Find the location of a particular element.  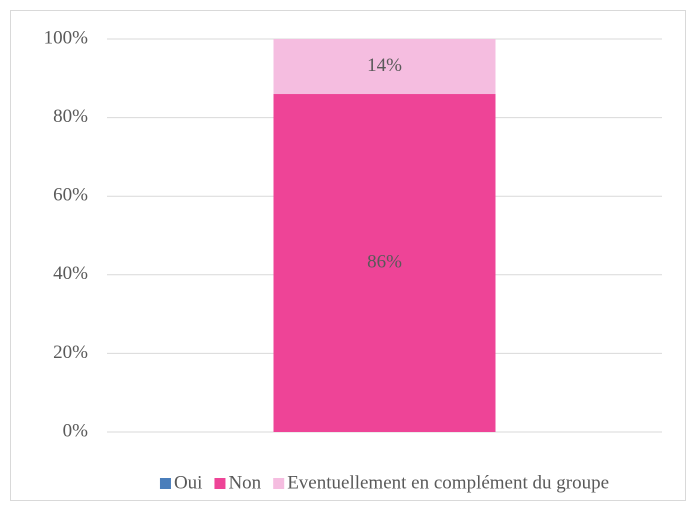

y-tick-label: 60% is located at coordinates (70, 195).